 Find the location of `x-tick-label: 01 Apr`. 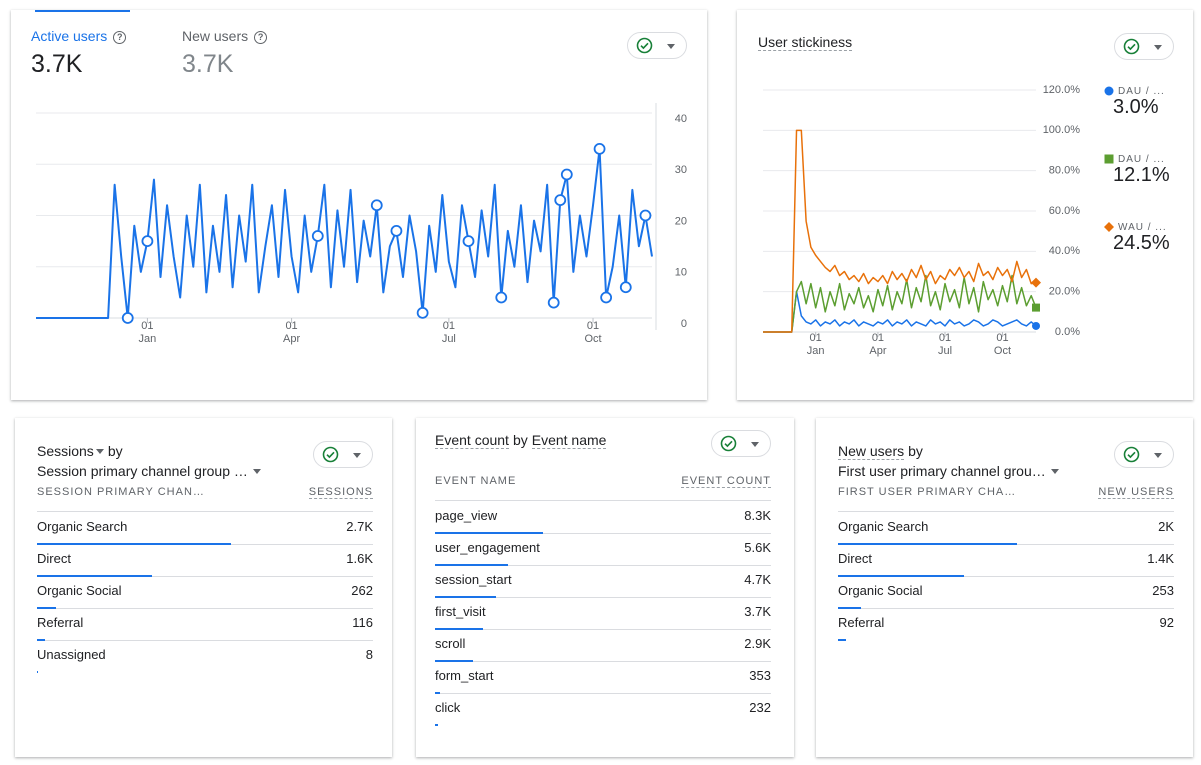

x-tick-label: 01 Apr is located at coordinates (878, 344).